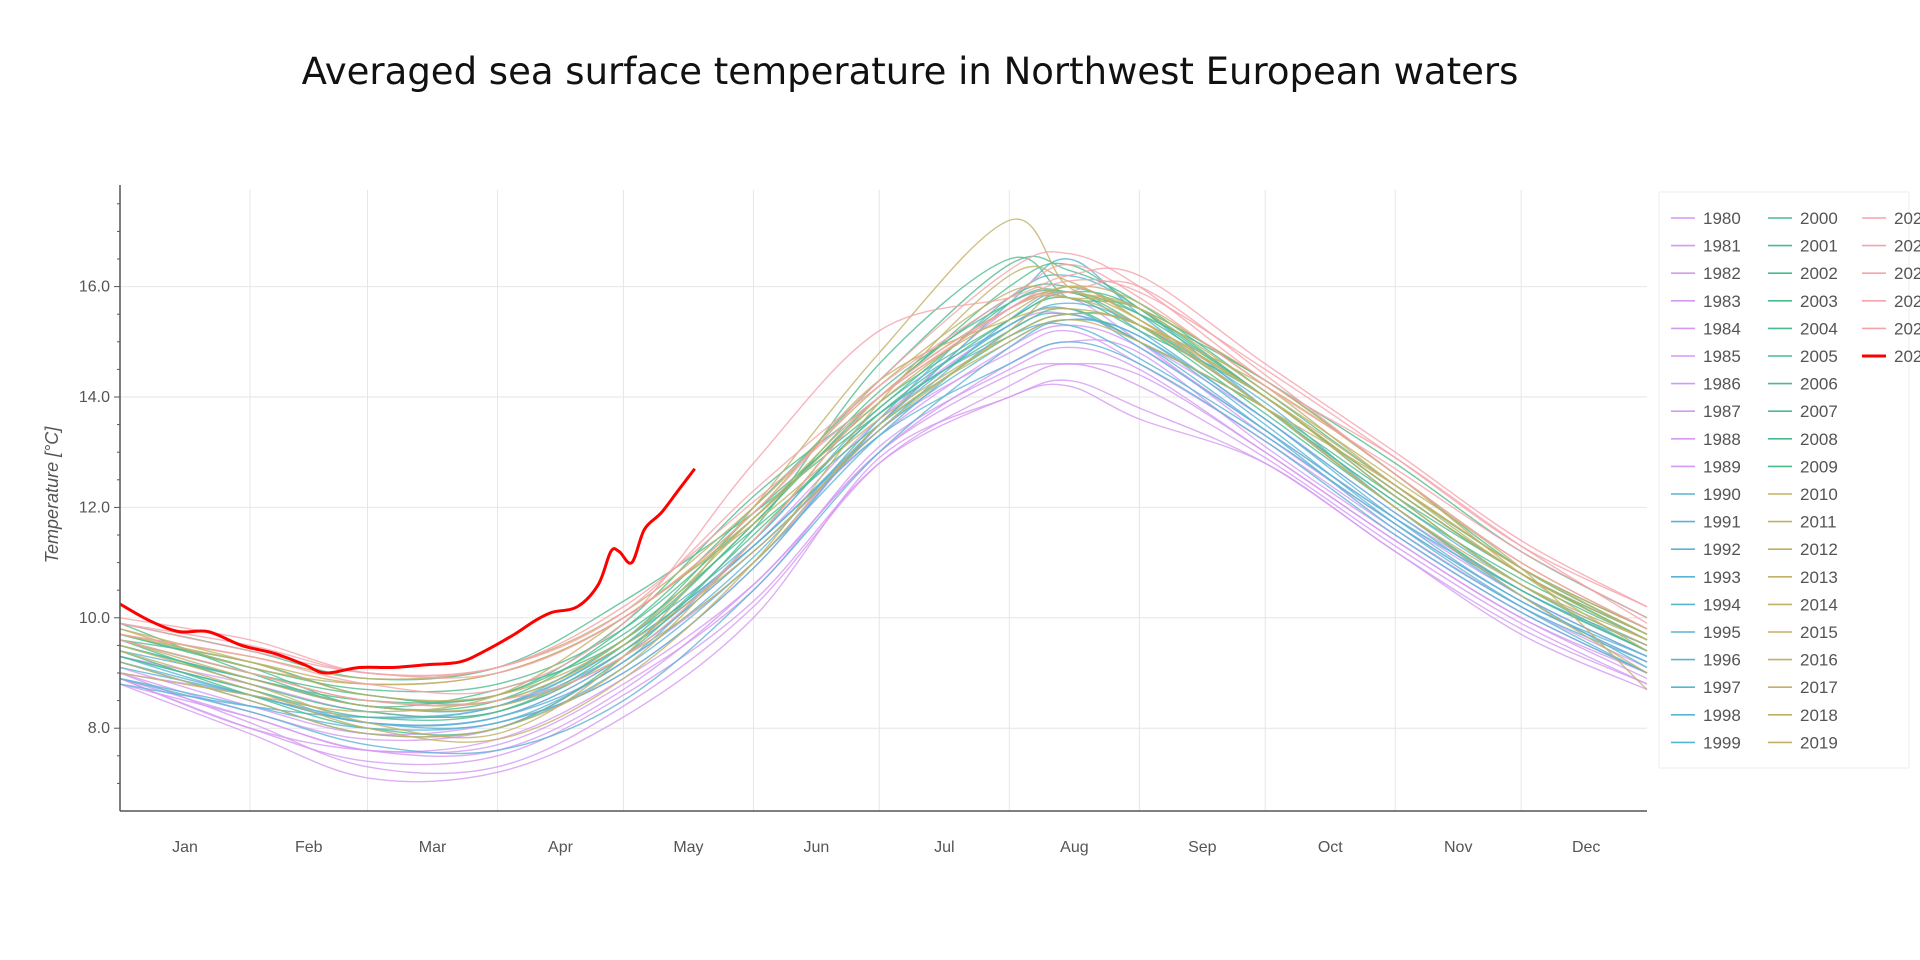  Describe the element at coordinates (1706, 604) in the screenshot. I see `legend-item-1994: 1994` at that location.